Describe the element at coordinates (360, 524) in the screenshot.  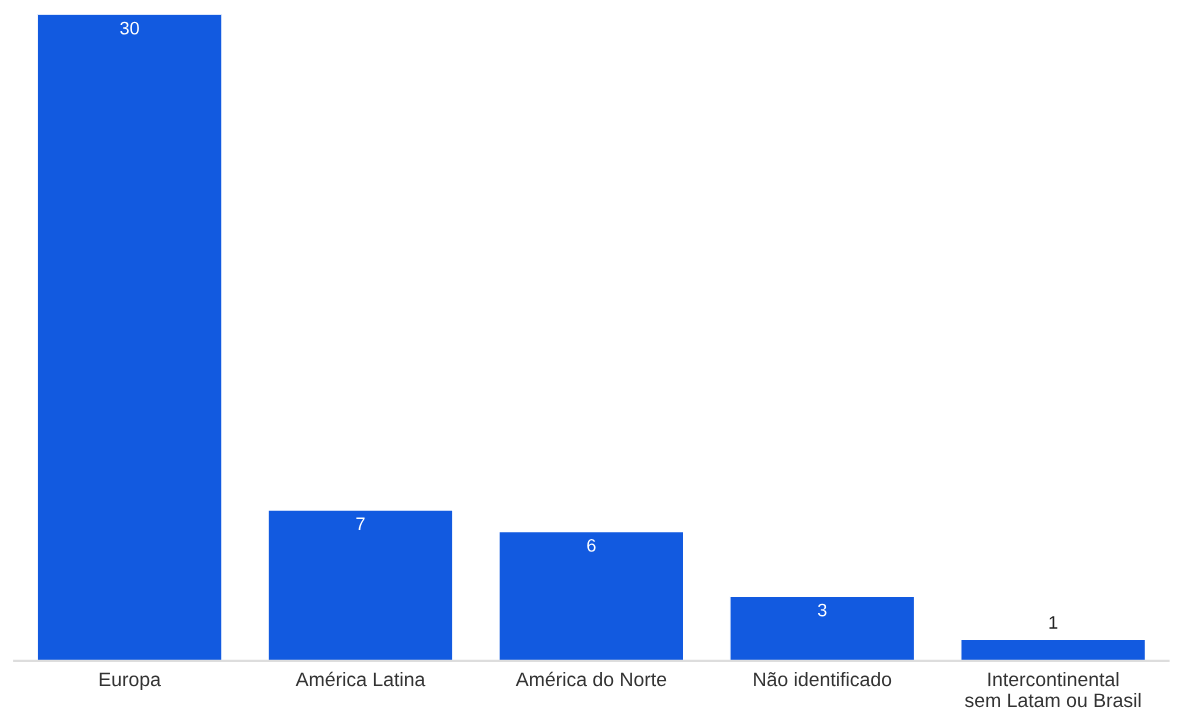
I see `data-label: 7` at that location.